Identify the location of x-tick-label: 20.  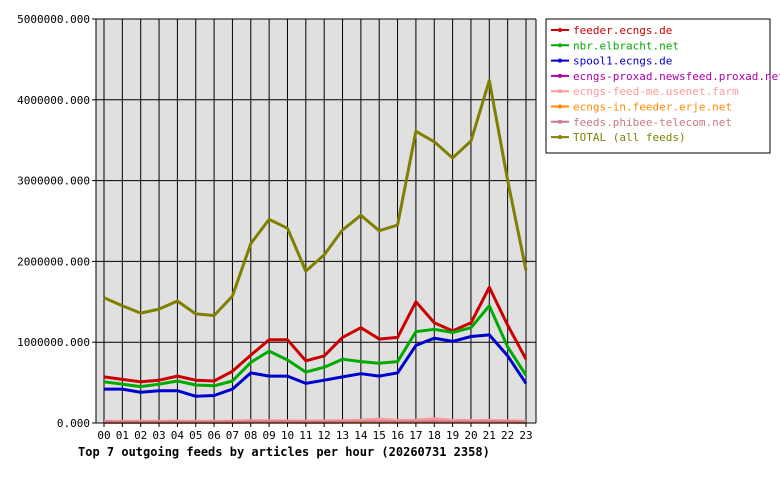
(470, 435).